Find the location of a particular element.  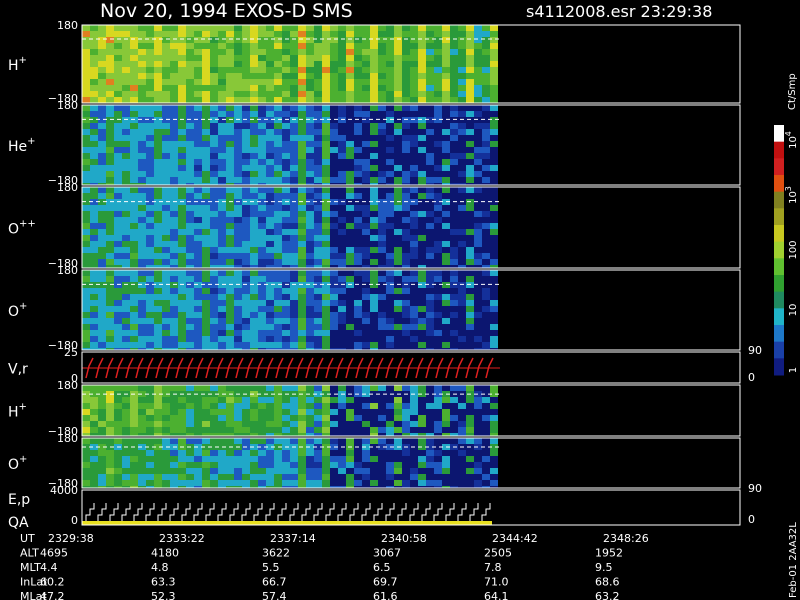

label-text: O is located at coordinates (13, 230).